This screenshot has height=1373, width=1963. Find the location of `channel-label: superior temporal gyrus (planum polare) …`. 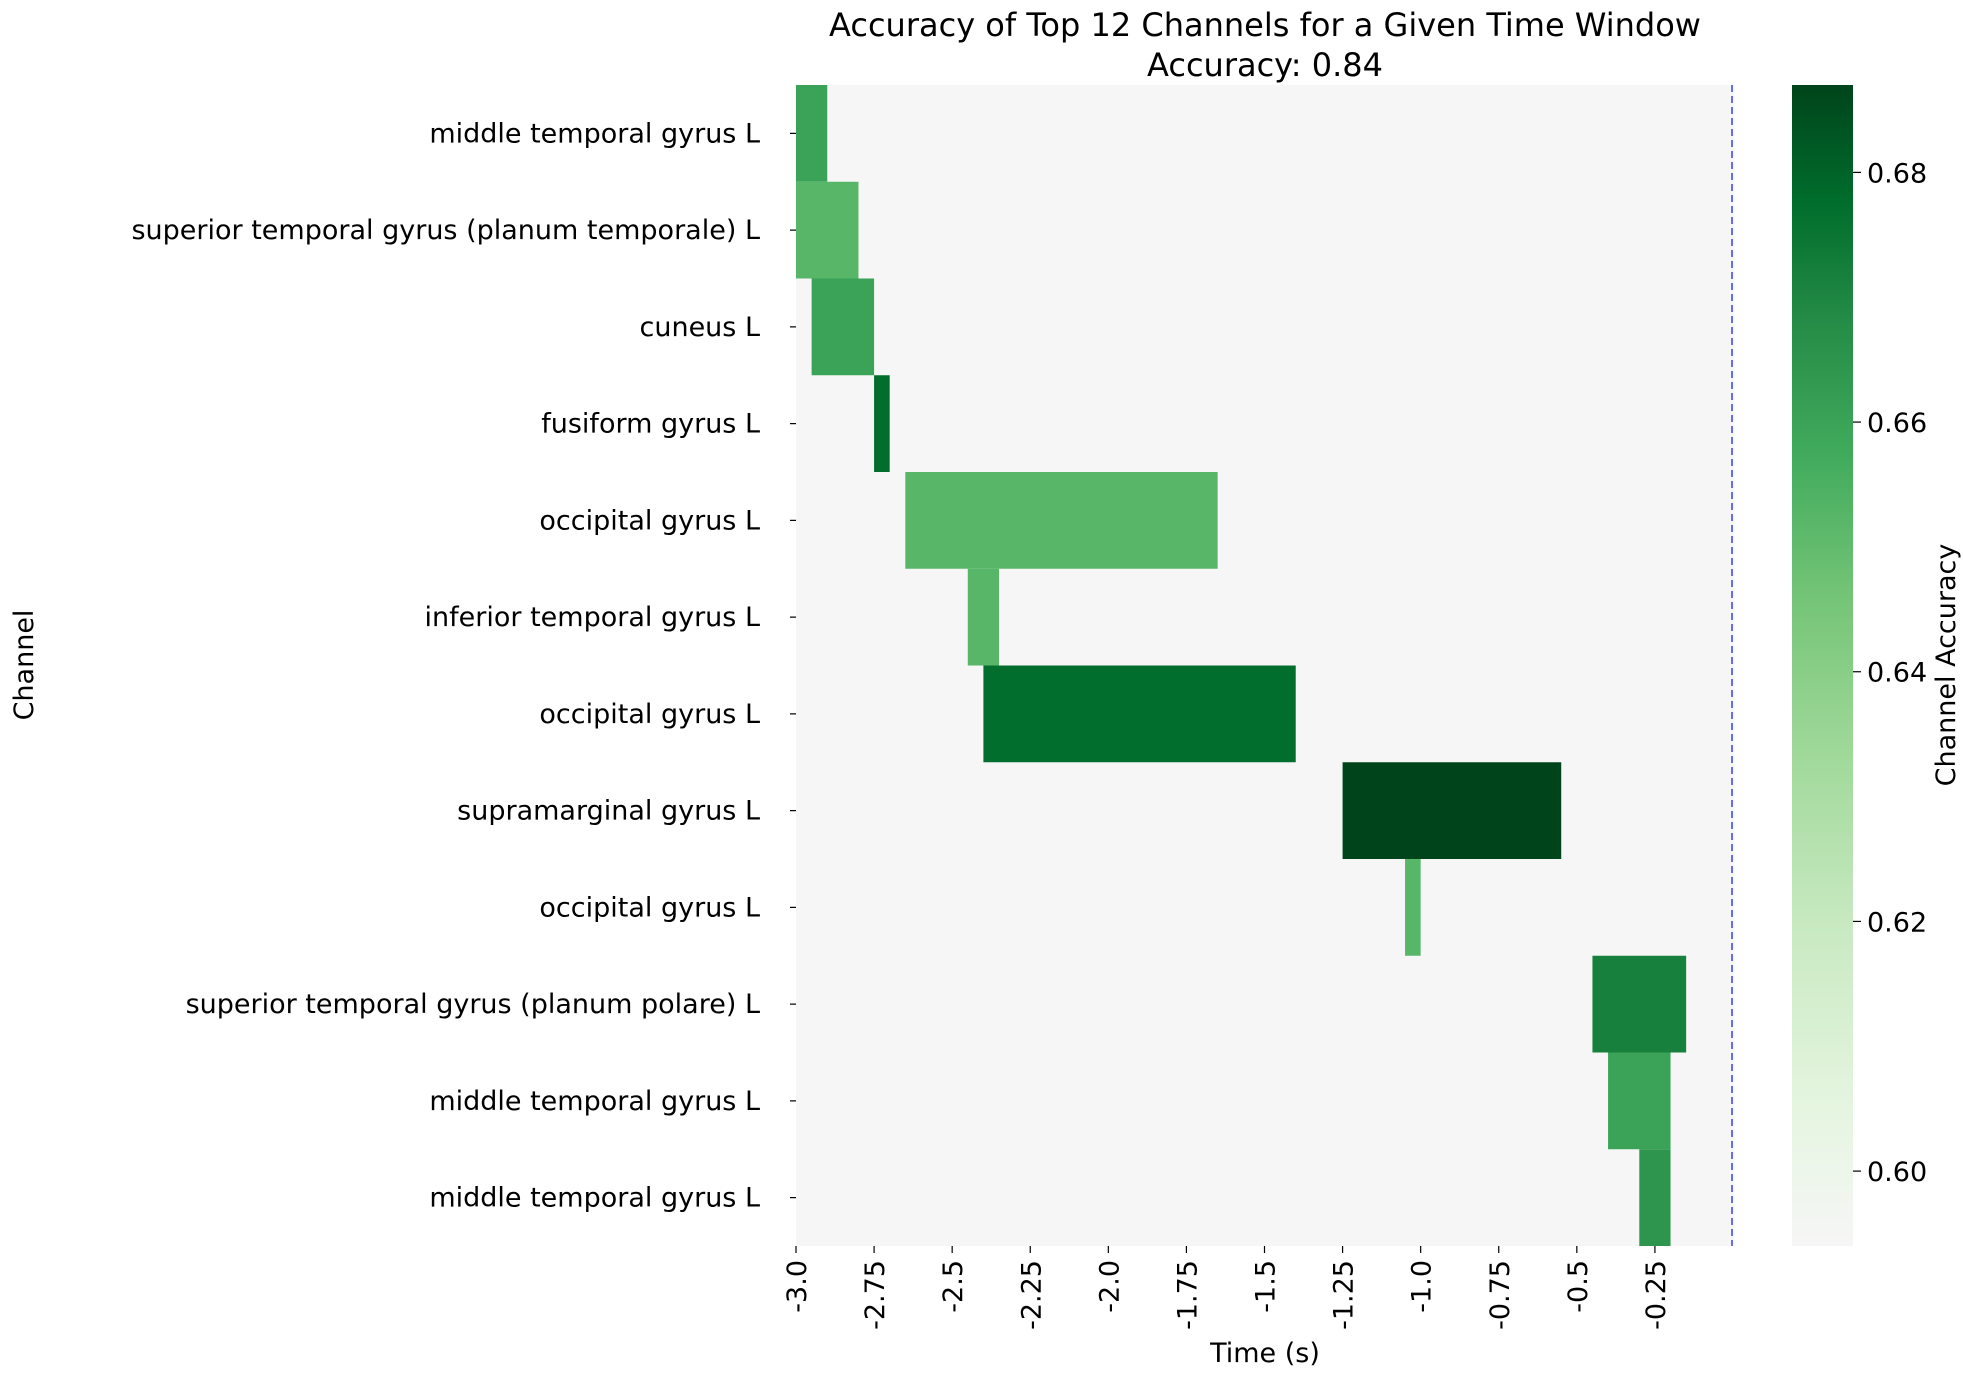

channel-label: superior temporal gyrus (planum polare) … is located at coordinates (473, 1004).